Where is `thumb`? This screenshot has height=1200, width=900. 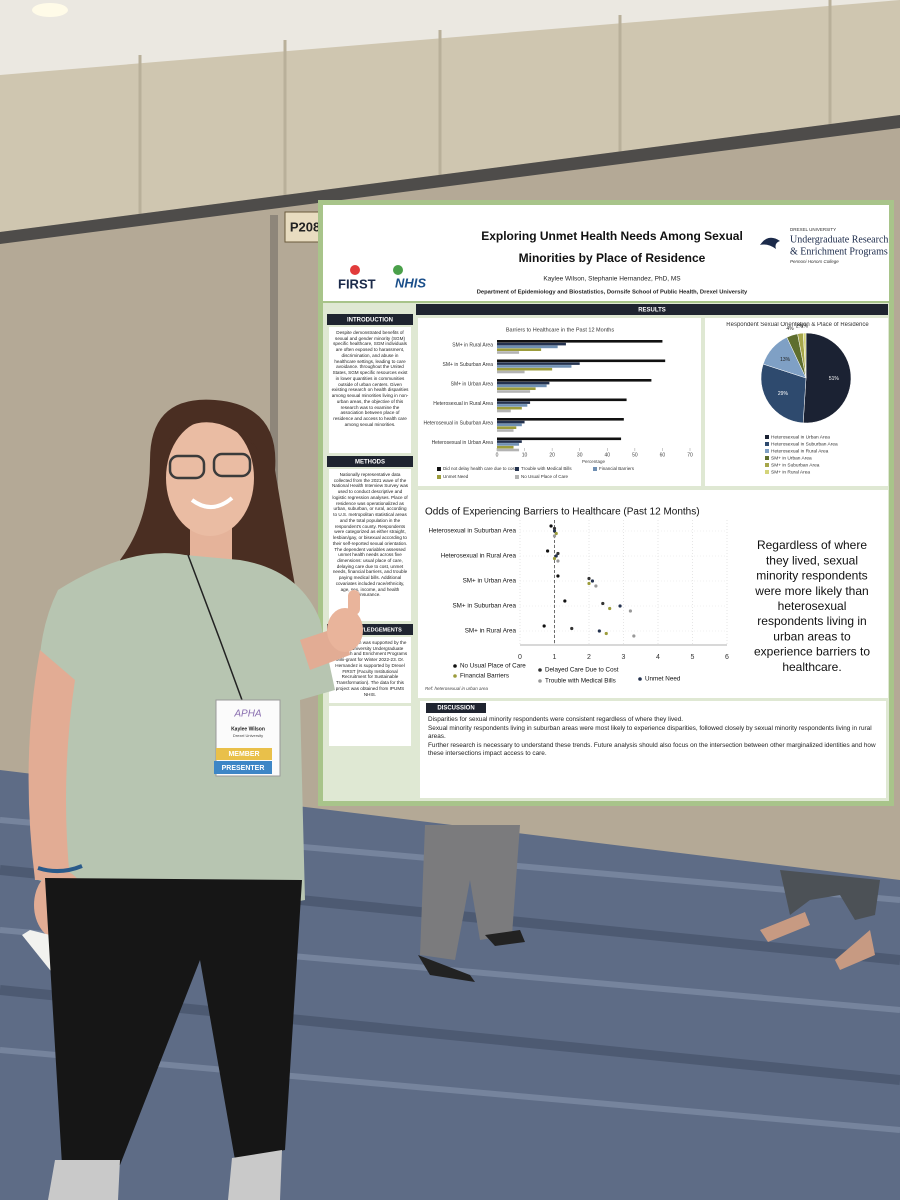
thumb is located at coordinates (354, 602).